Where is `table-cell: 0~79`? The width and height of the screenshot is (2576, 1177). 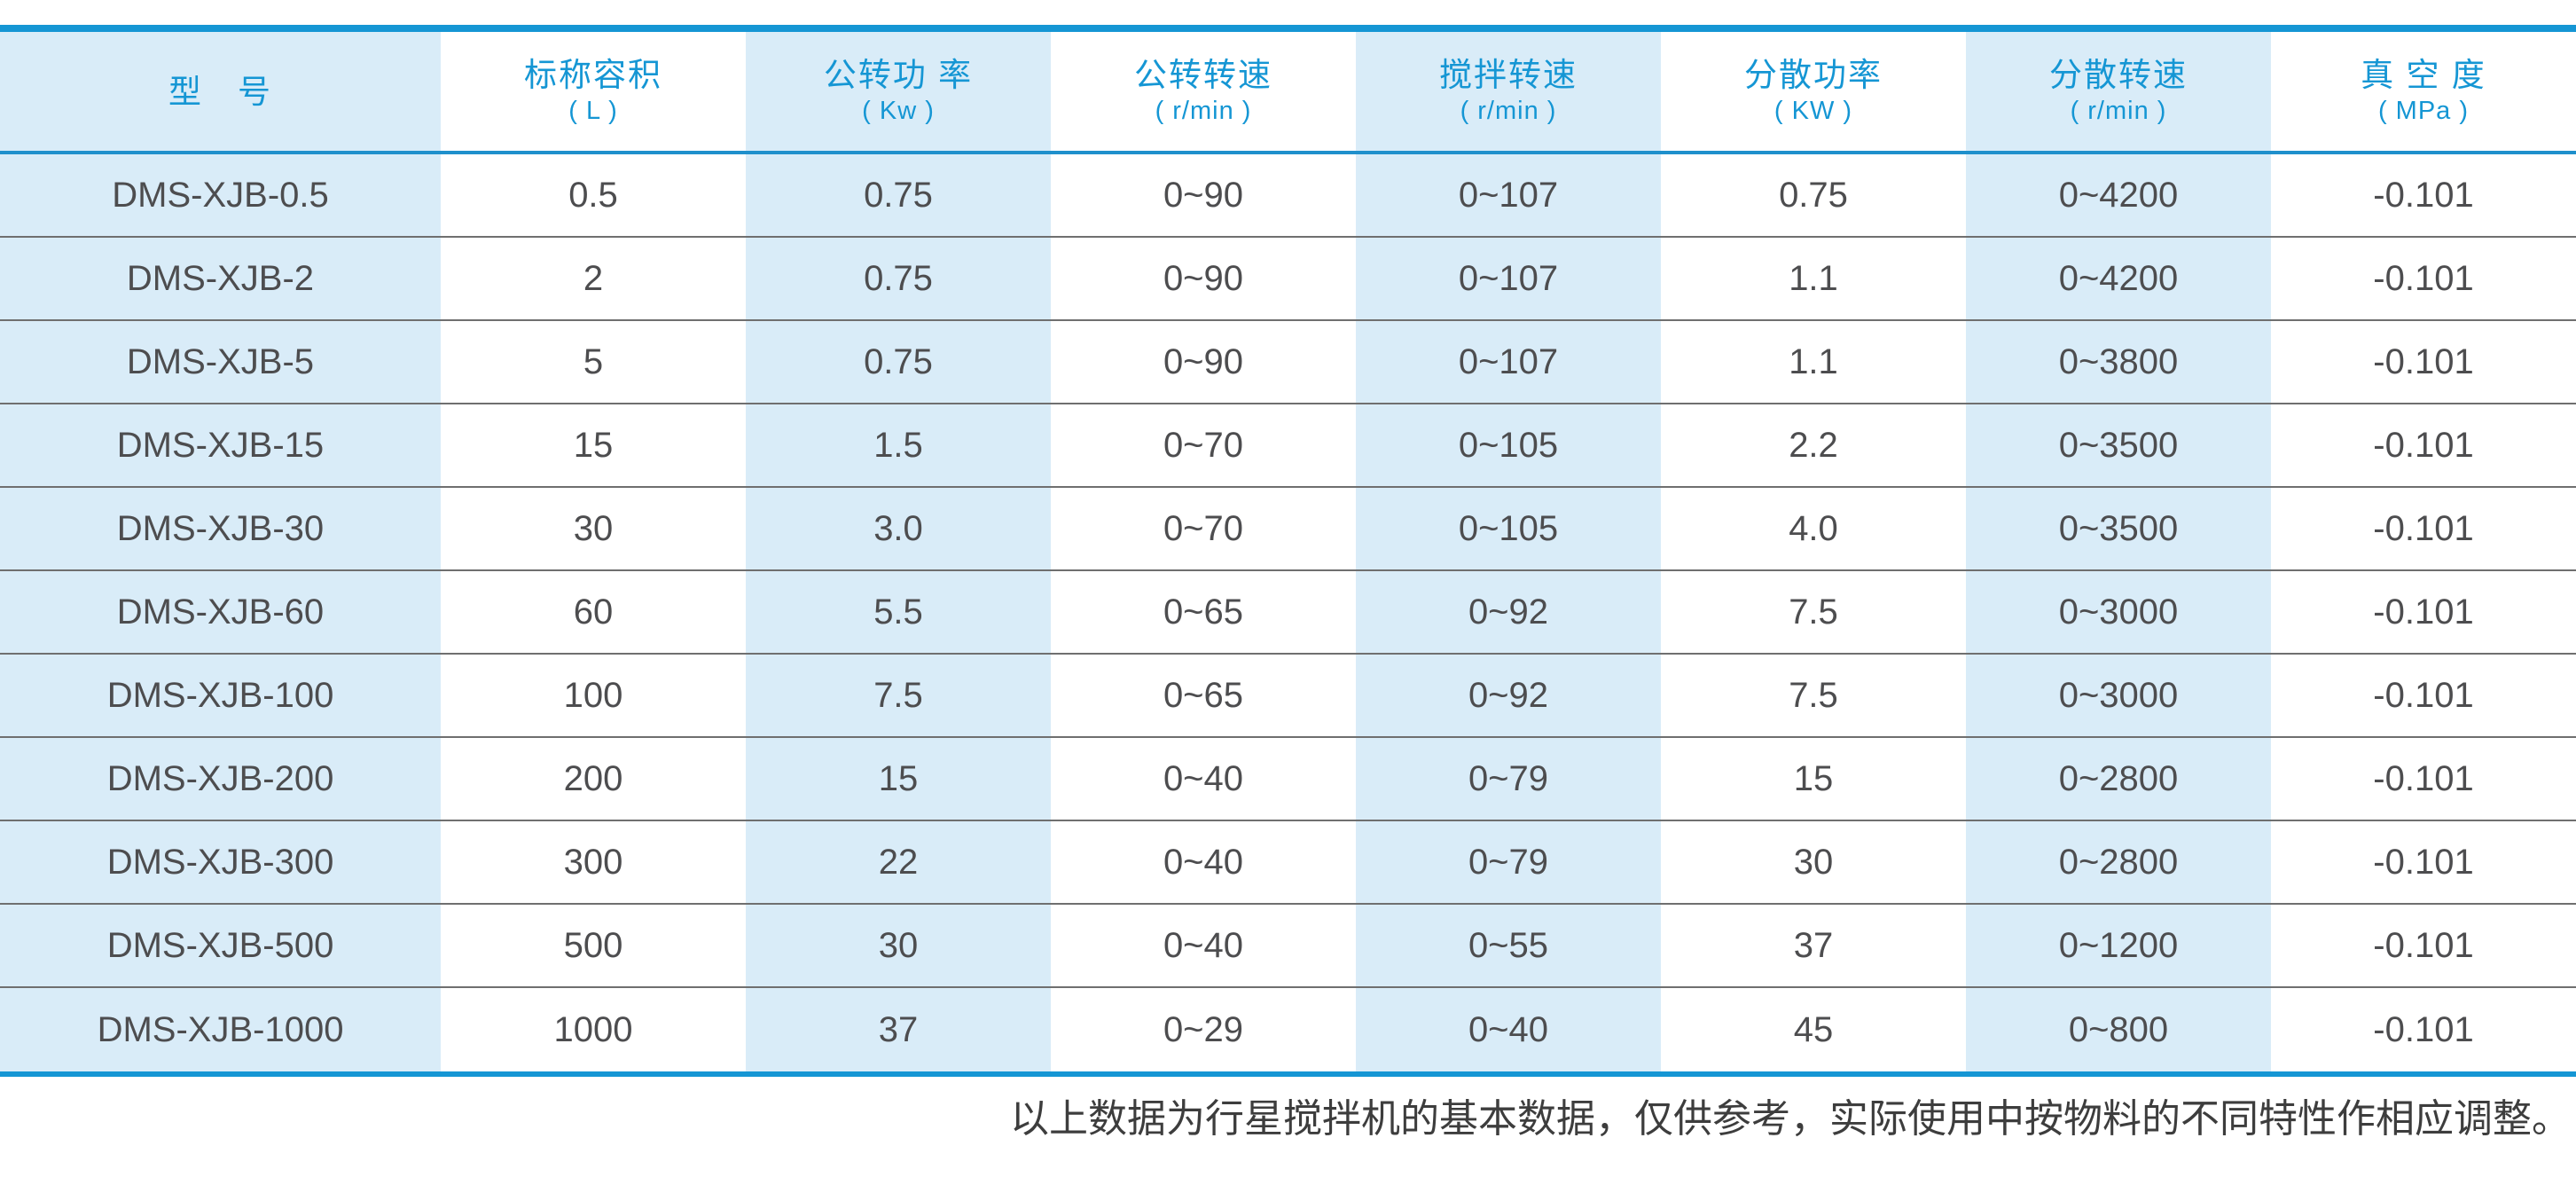
table-cell: 0~79 is located at coordinates (1508, 779).